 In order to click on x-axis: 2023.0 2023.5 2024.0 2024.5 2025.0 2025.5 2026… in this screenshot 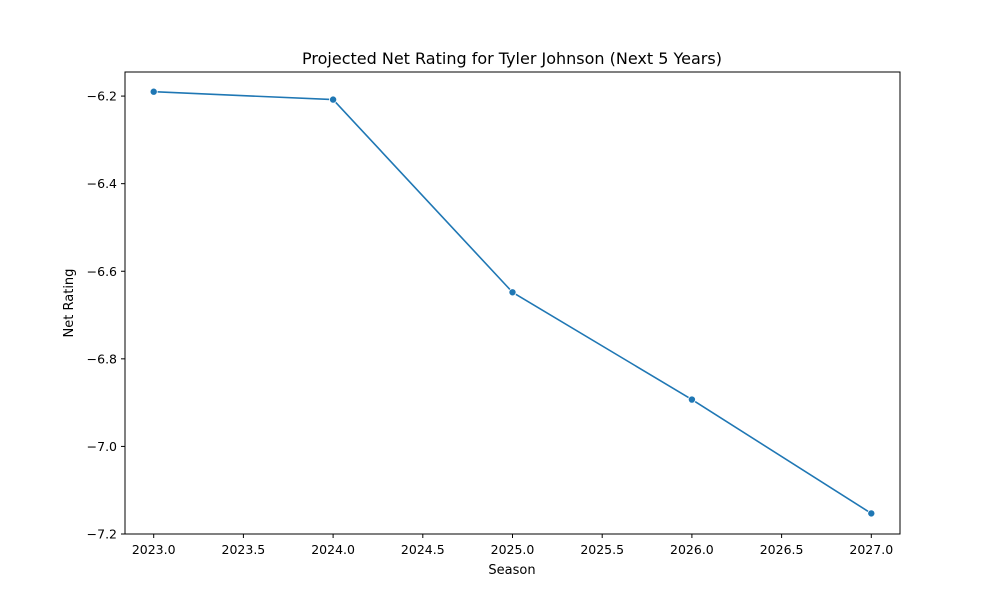, I will do `click(512, 545)`.